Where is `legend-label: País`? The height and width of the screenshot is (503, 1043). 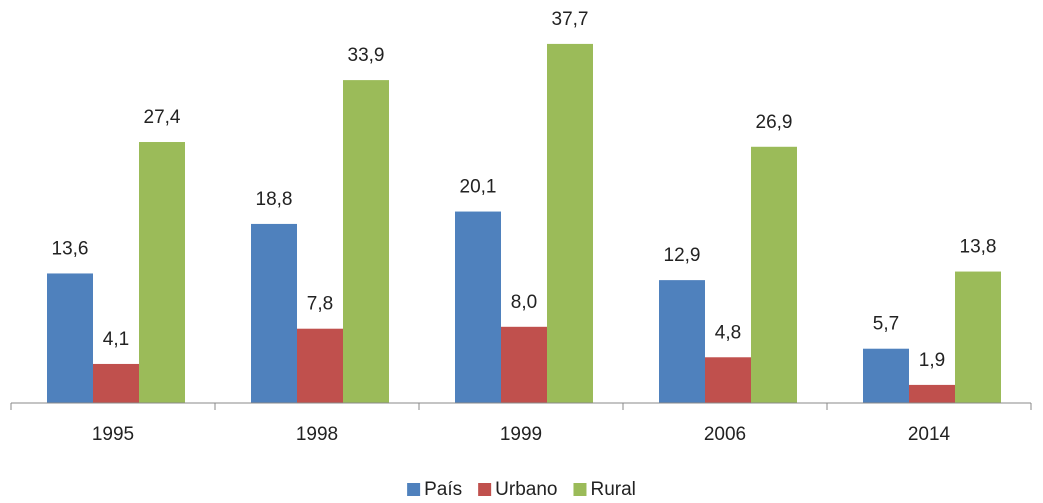 legend-label: País is located at coordinates (443, 489).